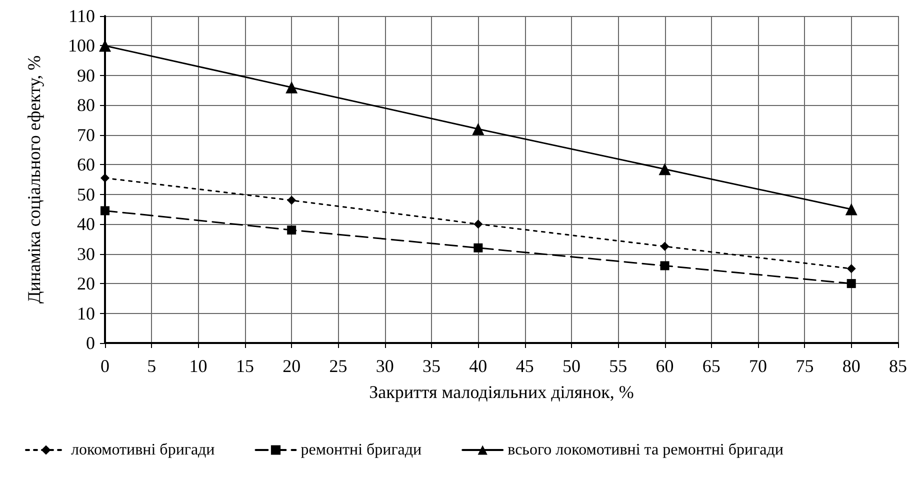  I want to click on x-tick-label: 0, so click(105, 366).